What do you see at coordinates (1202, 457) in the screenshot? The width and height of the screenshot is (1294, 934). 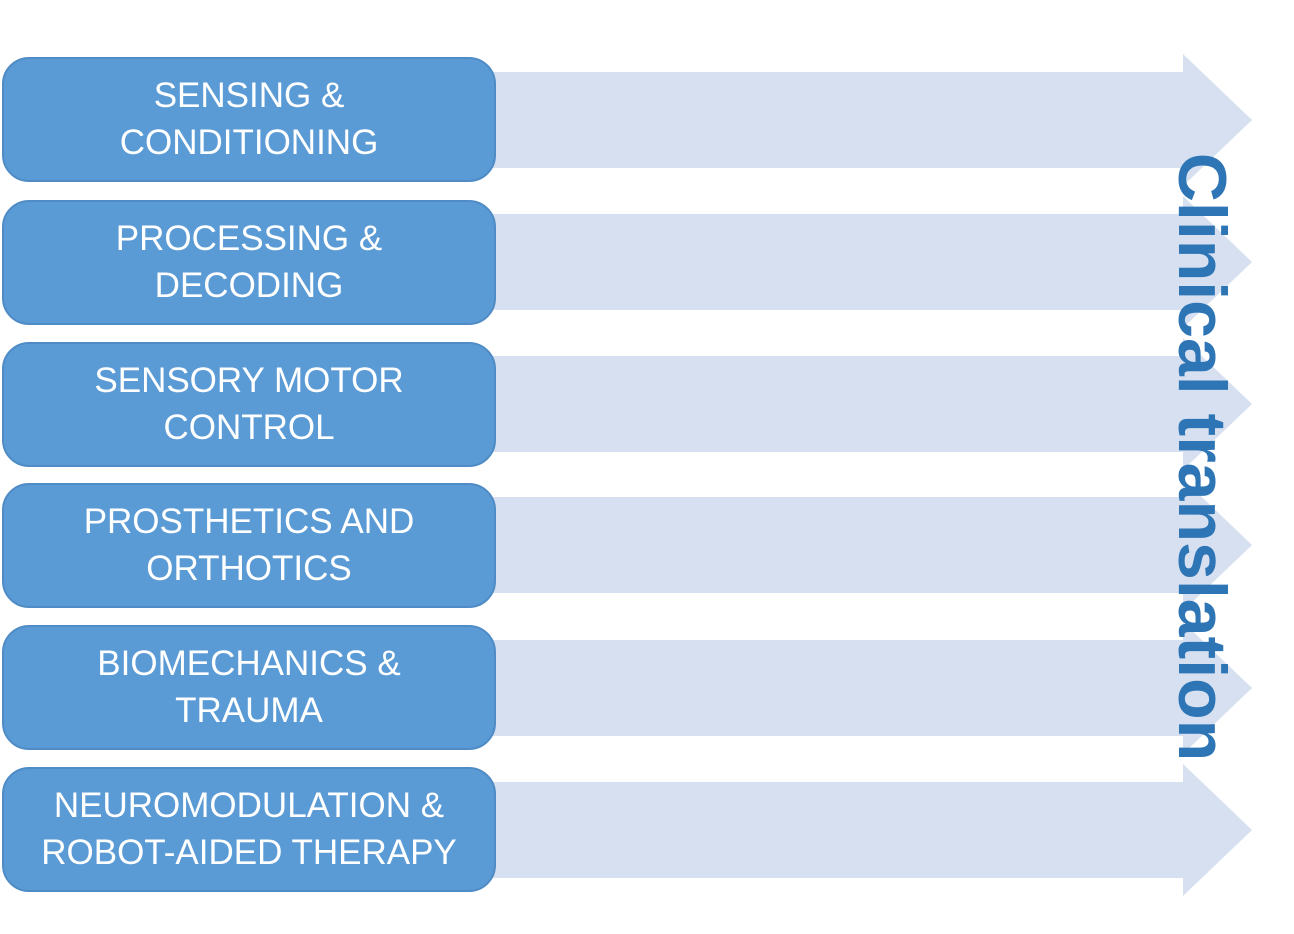 I see `vertical-title-clinical-translation: Clinical translation` at bounding box center [1202, 457].